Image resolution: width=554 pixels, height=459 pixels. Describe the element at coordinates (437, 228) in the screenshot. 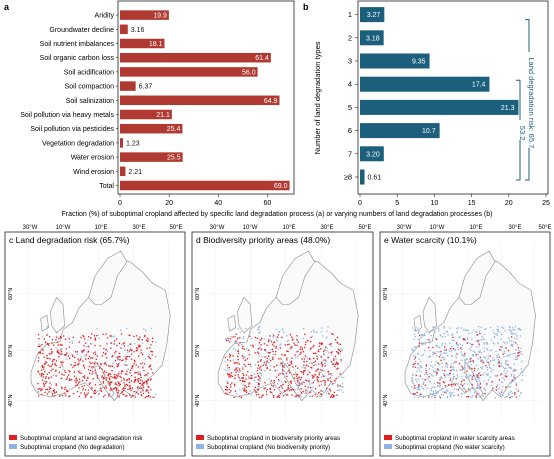

I see `map-lon-label: 10°W` at that location.